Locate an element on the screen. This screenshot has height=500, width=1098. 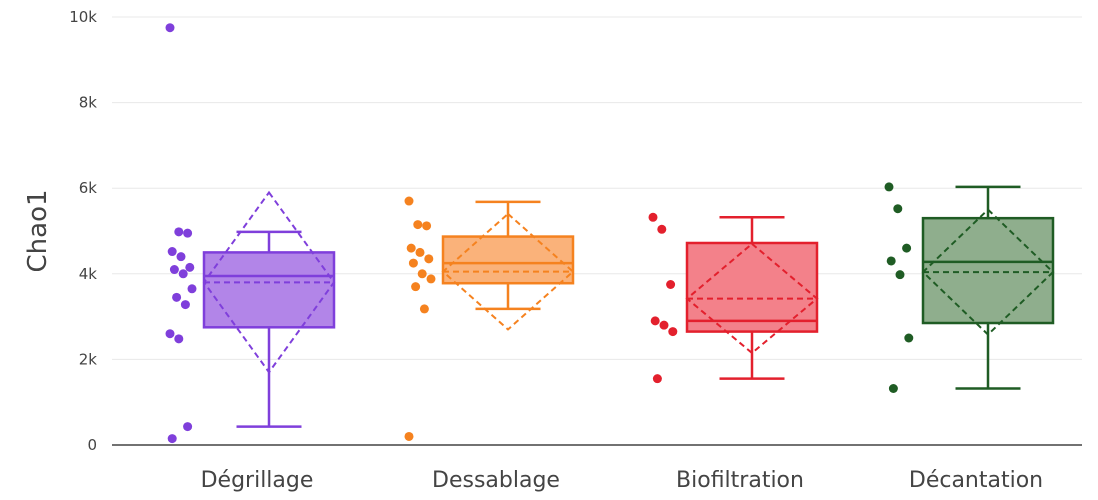
y-tick-label: 2k is located at coordinates (88, 359).